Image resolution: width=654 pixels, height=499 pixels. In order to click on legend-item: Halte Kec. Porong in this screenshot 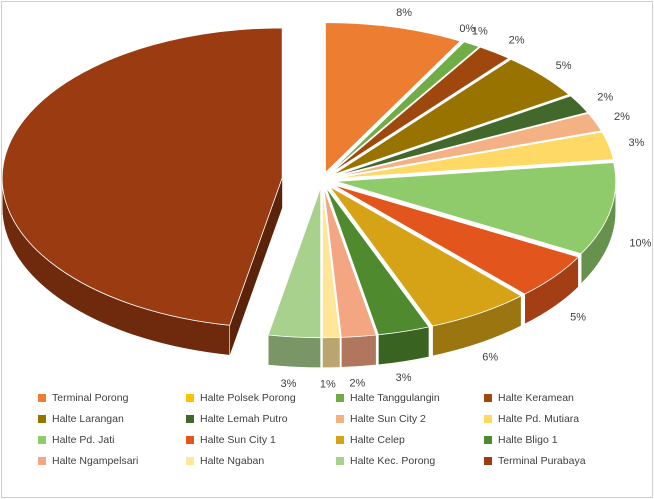, I will do `click(410, 461)`.